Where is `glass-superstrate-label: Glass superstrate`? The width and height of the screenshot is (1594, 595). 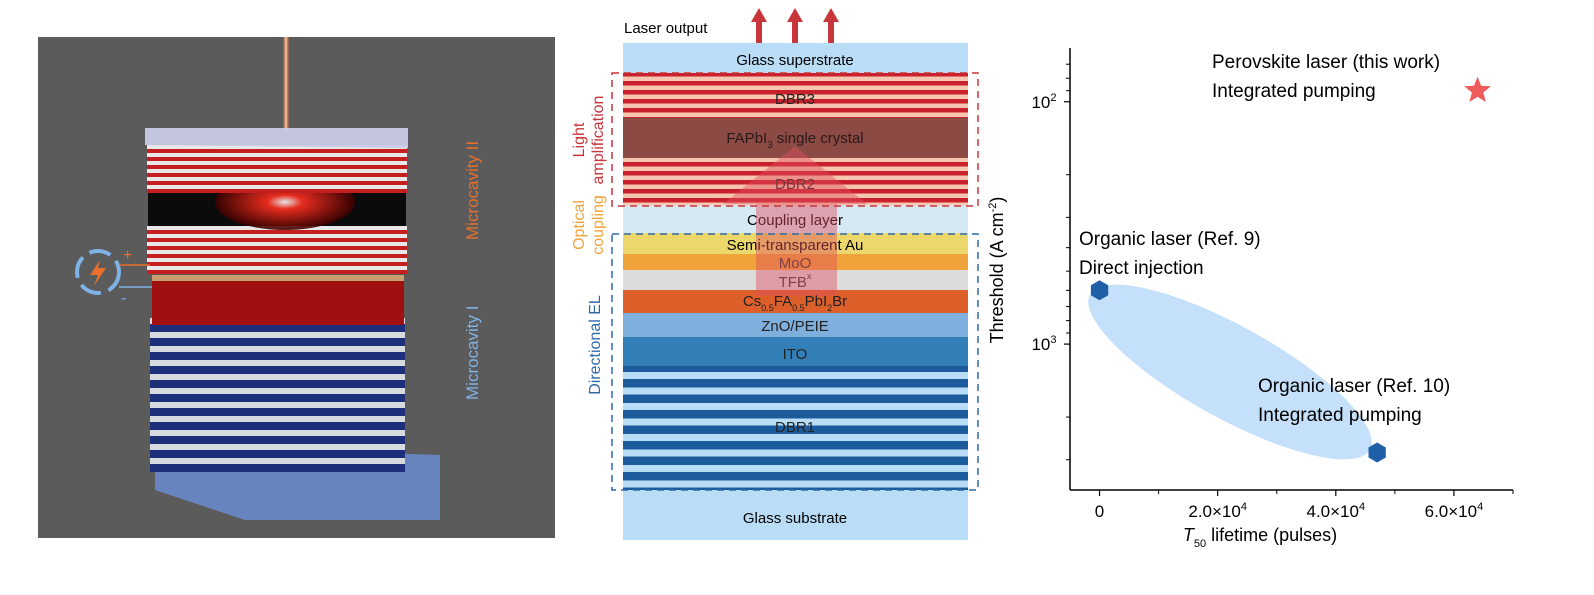 glass-superstrate-label: Glass superstrate is located at coordinates (795, 60).